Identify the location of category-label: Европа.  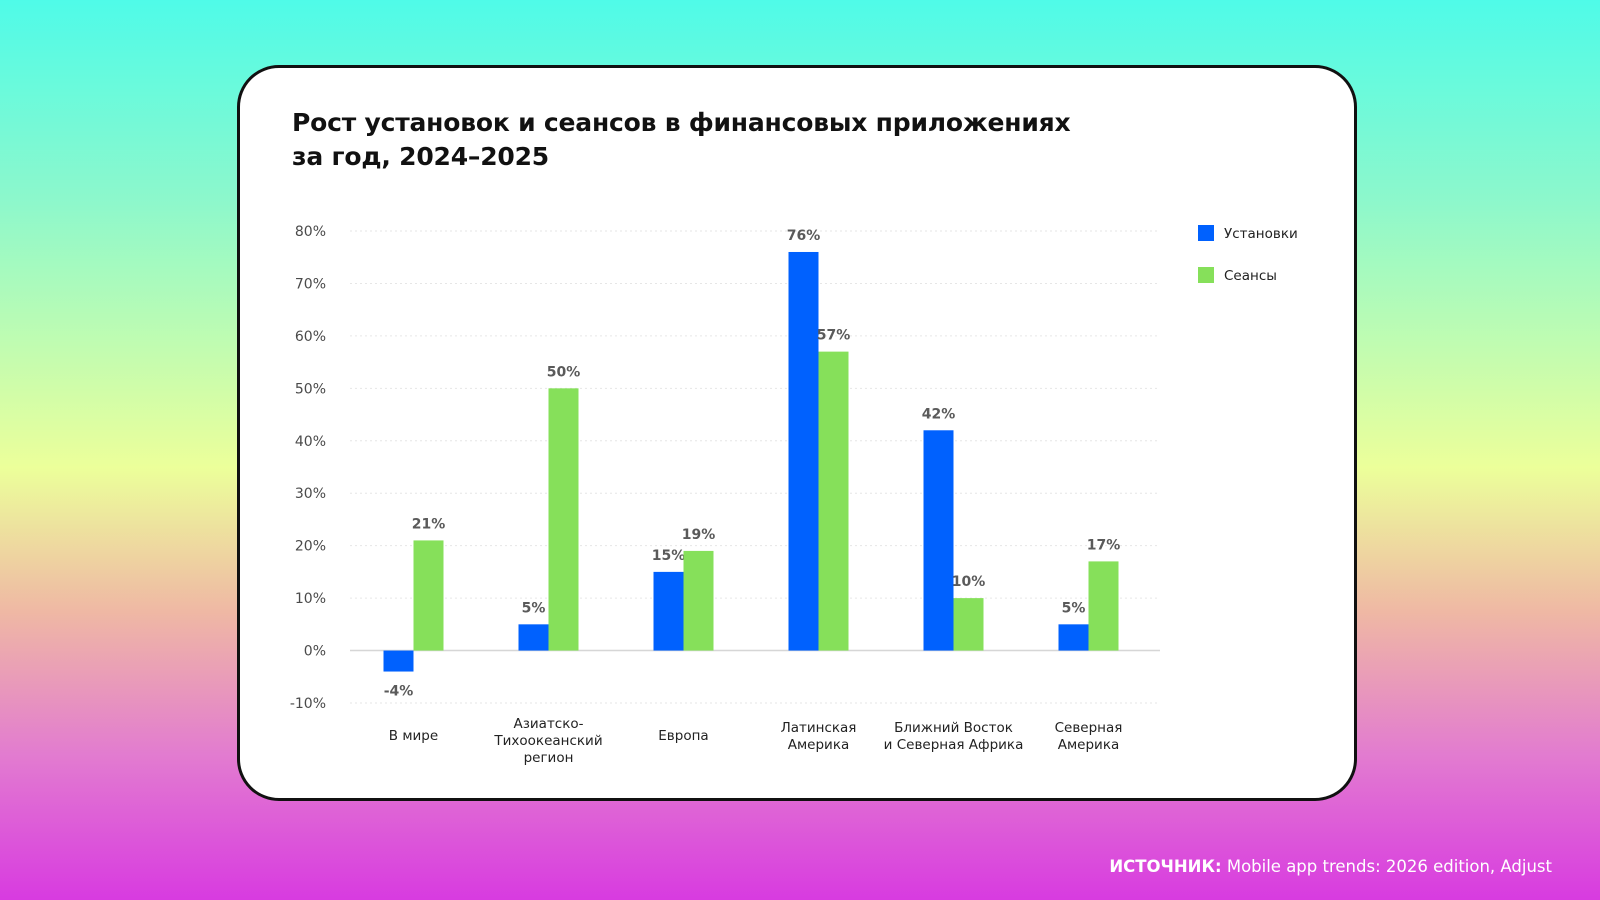
(683, 736).